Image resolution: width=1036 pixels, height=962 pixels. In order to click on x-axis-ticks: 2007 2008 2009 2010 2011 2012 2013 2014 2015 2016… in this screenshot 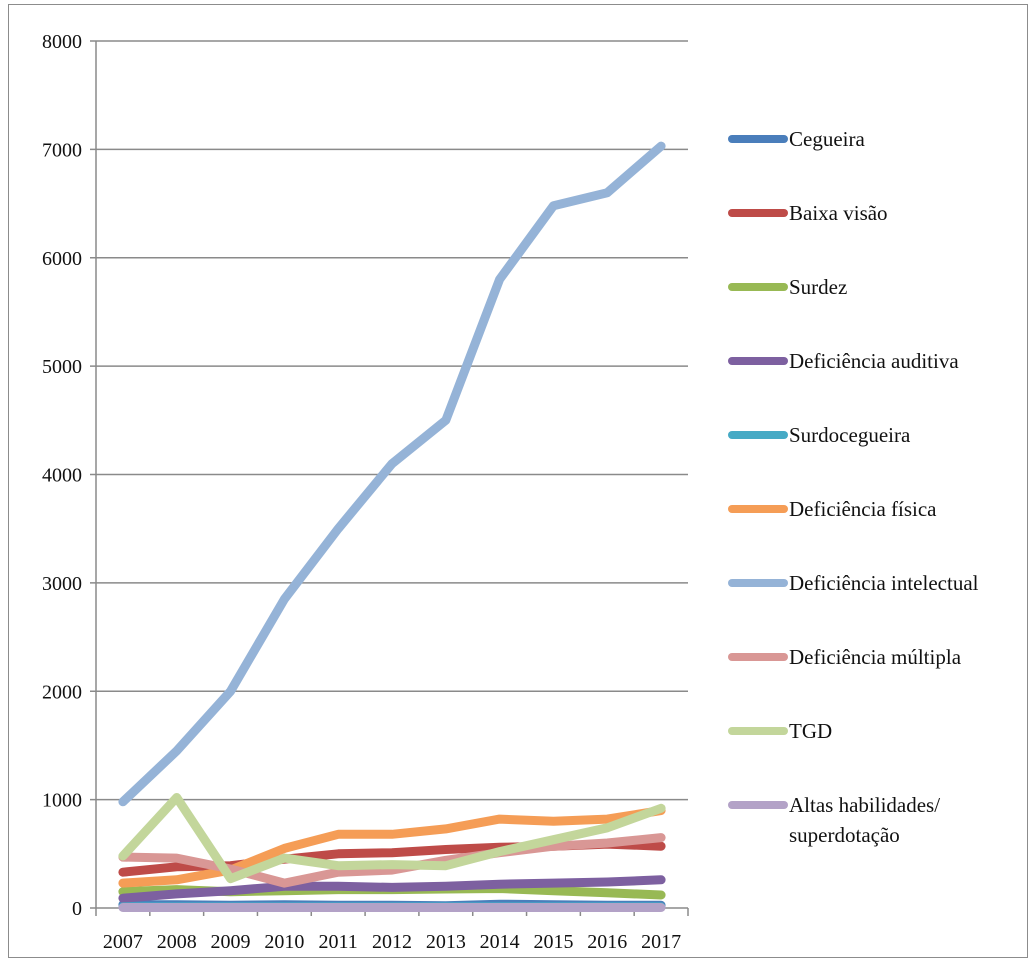, I will do `click(392, 930)`.